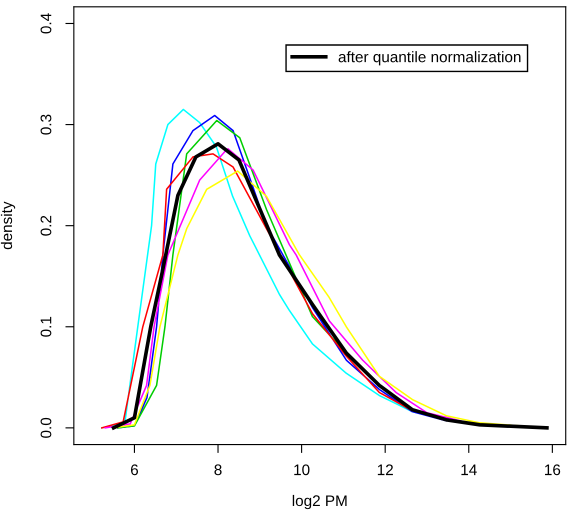 This screenshot has height=523, width=568. I want to click on y-axis-title: density, so click(8, 226).